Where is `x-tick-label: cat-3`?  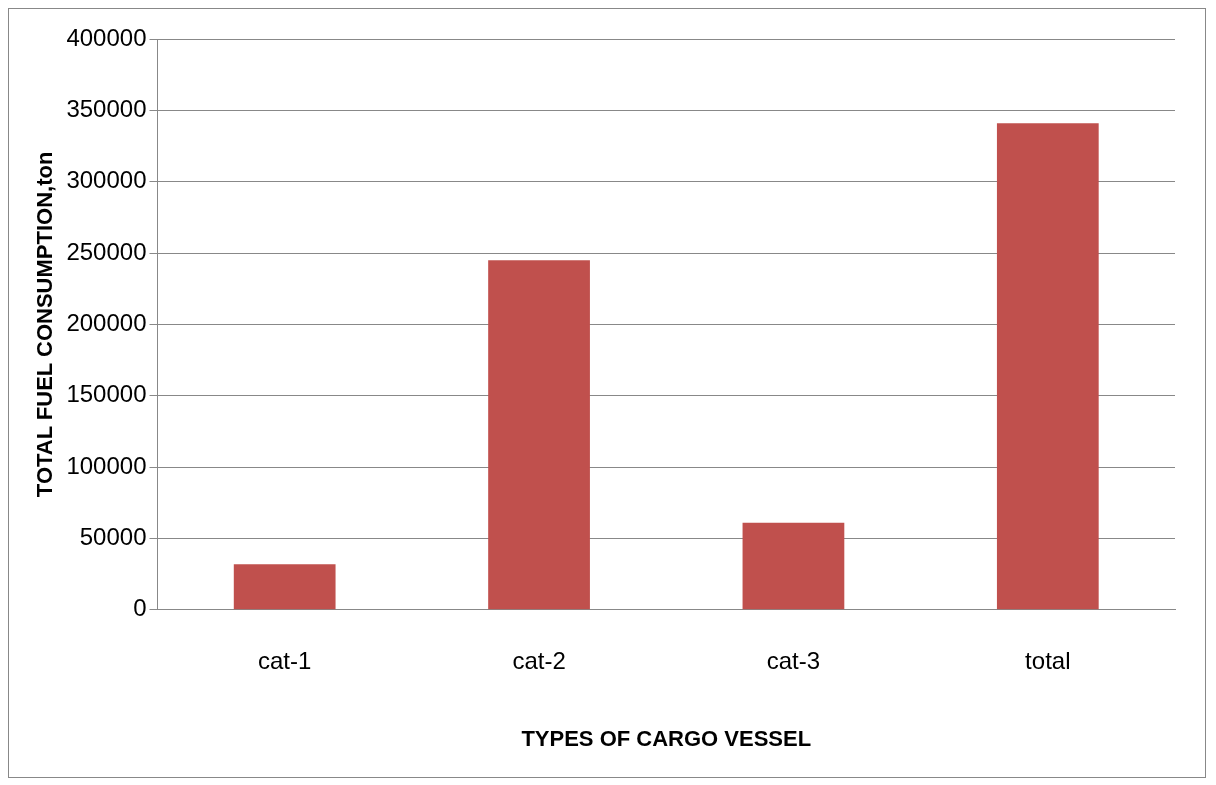 x-tick-label: cat-3 is located at coordinates (793, 660).